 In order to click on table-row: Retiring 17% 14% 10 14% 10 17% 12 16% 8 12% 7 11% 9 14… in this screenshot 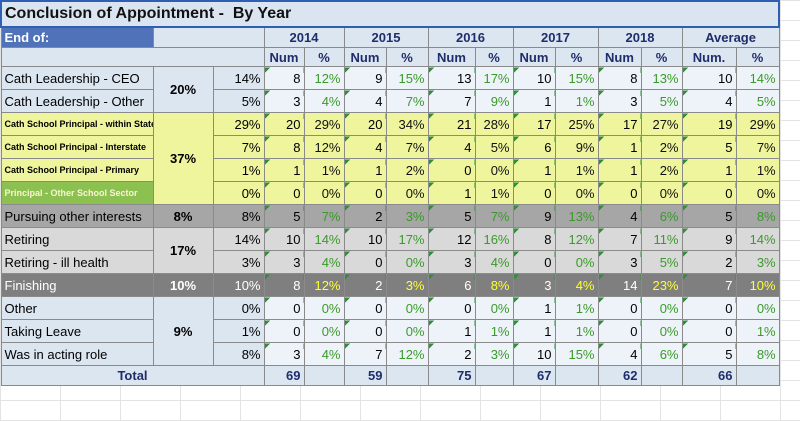, I will do `click(390, 250)`.